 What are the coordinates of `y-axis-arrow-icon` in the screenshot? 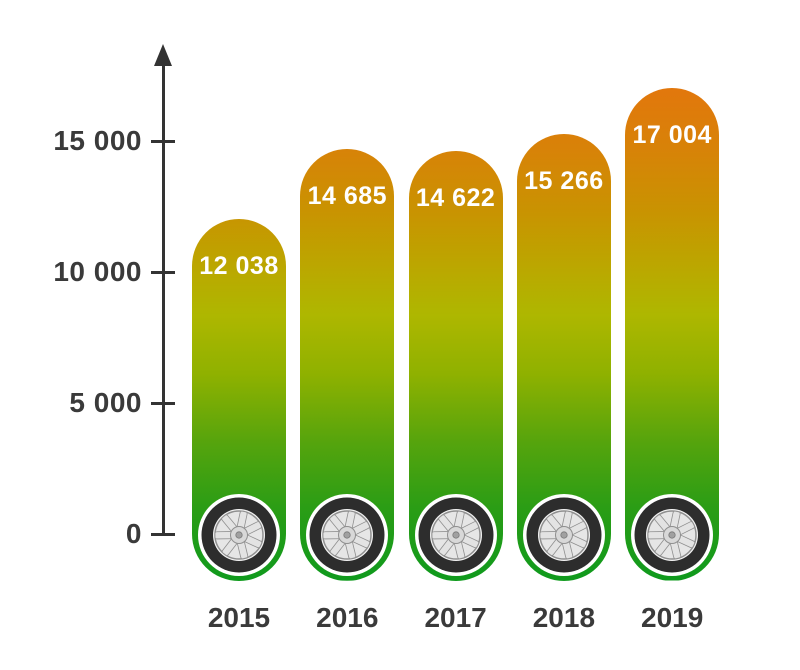 It's located at (163, 55).